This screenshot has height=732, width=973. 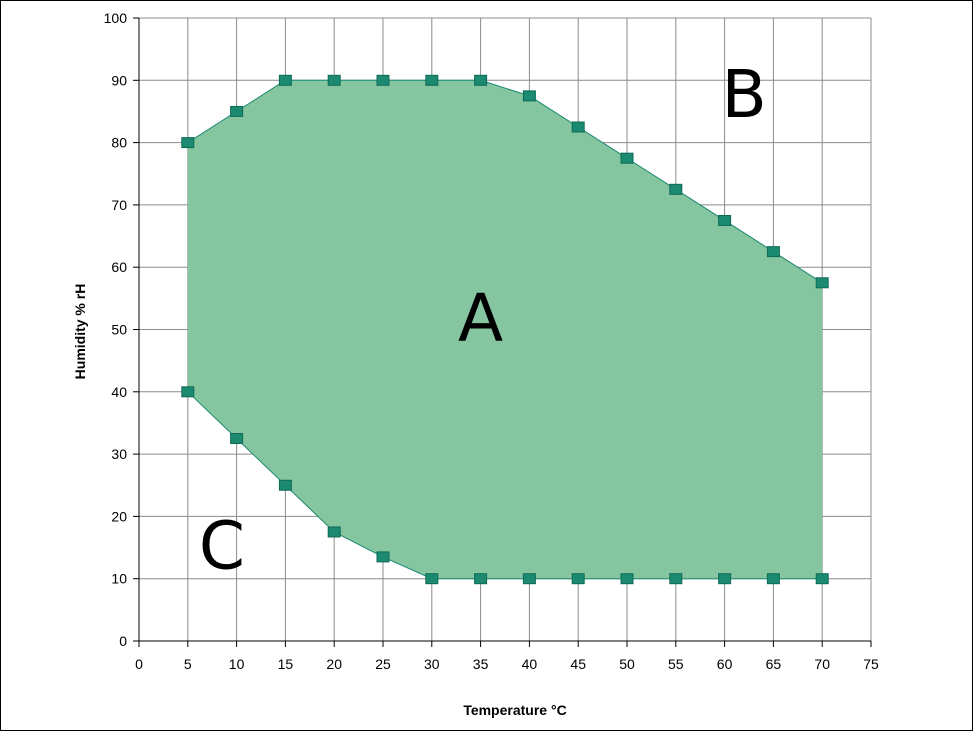 I want to click on y-tick-label: 30, so click(x=119, y=454).